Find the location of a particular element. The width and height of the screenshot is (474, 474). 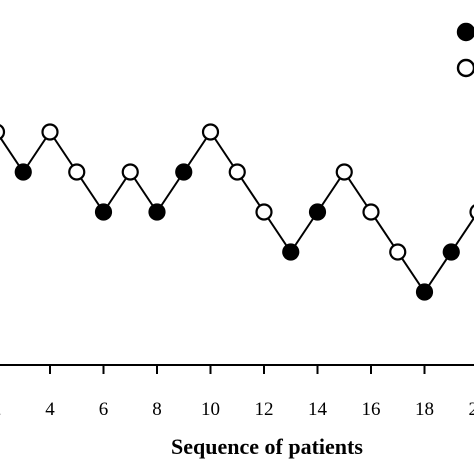

x-axis-title: Sequence of patients is located at coordinates (267, 446).